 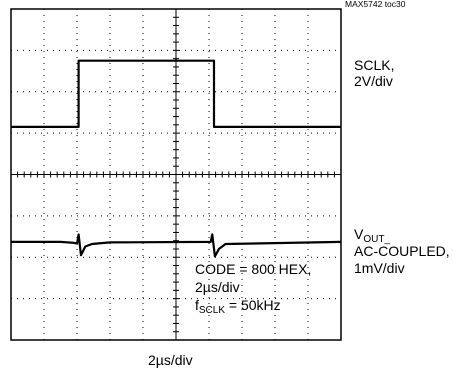 I want to click on freq-symbol: f, so click(x=197, y=305).